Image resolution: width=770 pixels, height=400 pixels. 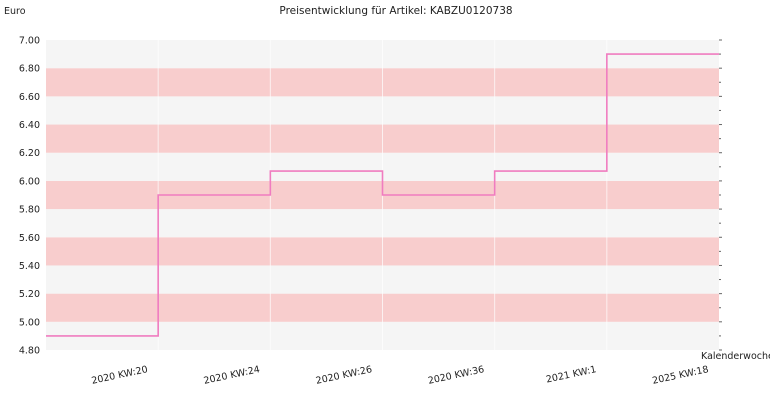 What do you see at coordinates (120, 375) in the screenshot?
I see `x-tick-label: 2020 KW:20` at bounding box center [120, 375].